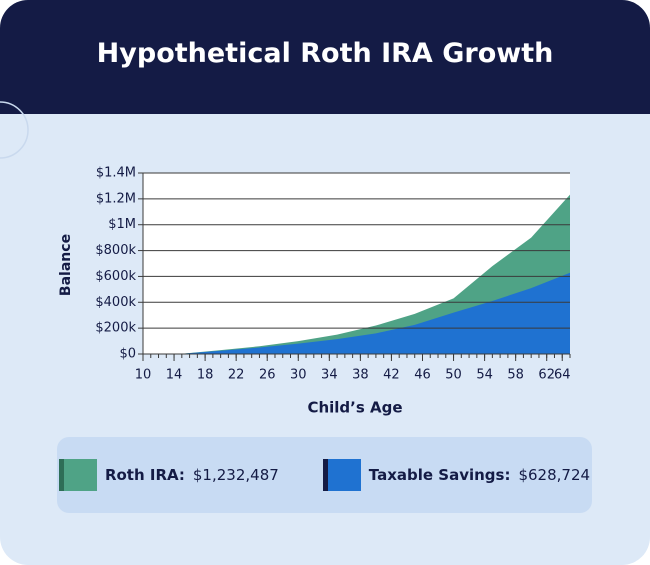 The width and height of the screenshot is (650, 565). I want to click on y-tick-label: $1M, so click(122, 224).